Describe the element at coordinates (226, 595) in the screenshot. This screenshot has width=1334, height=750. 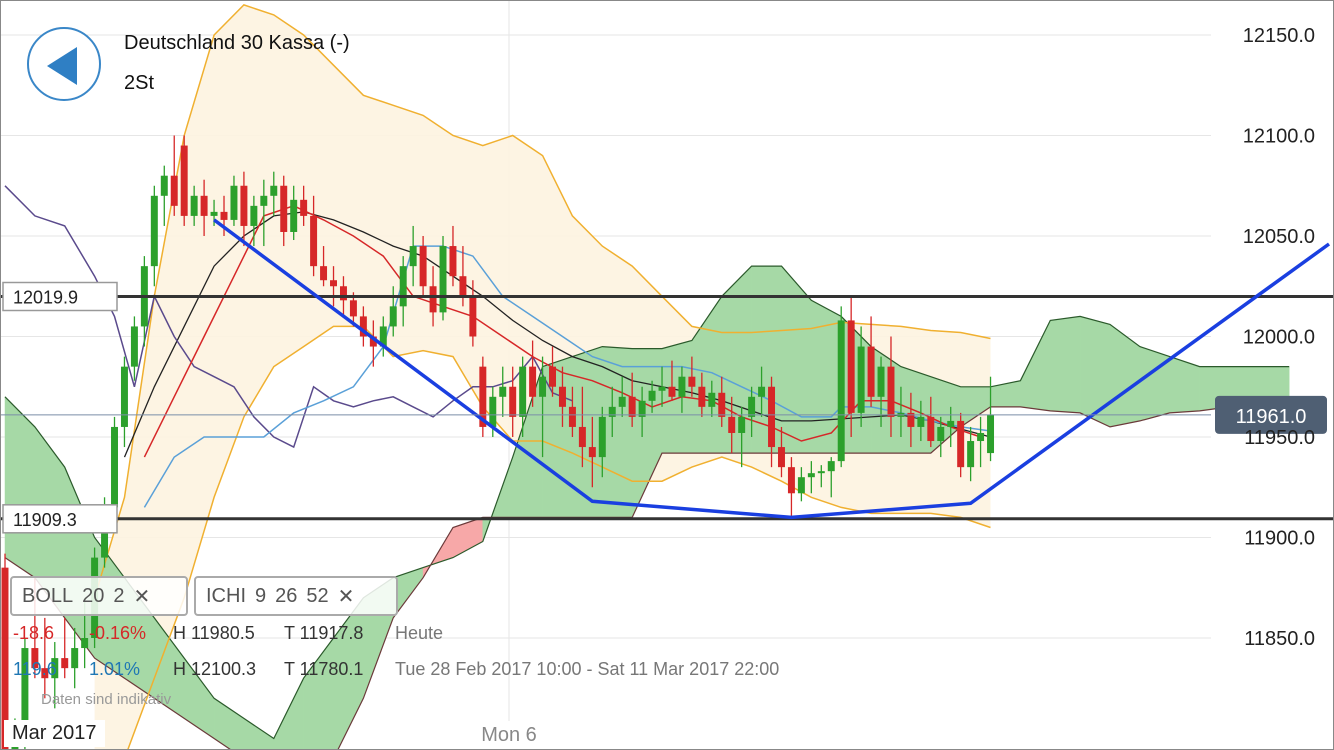
I see `ichi-label: ICHI` at that location.